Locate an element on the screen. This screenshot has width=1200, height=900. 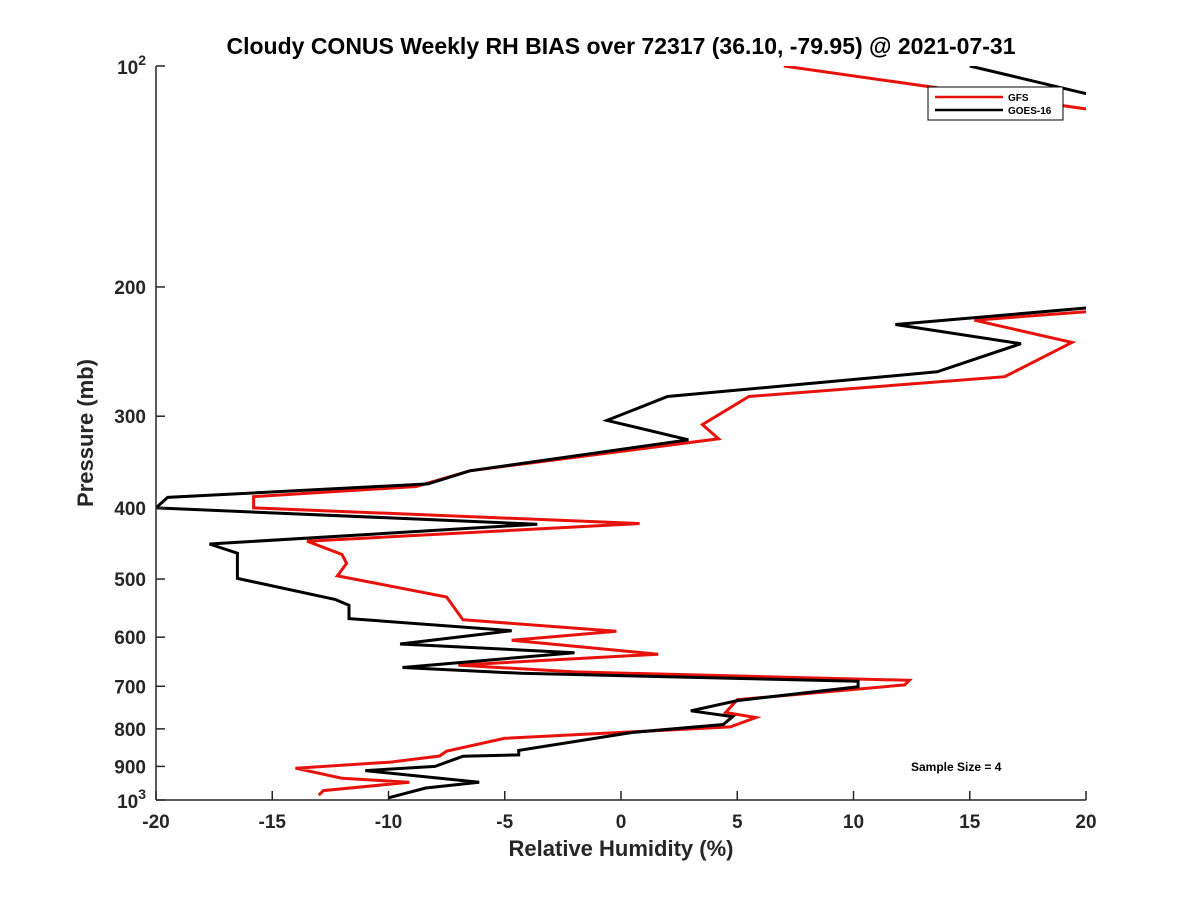
x-tick-label: 0 is located at coordinates (621, 822).